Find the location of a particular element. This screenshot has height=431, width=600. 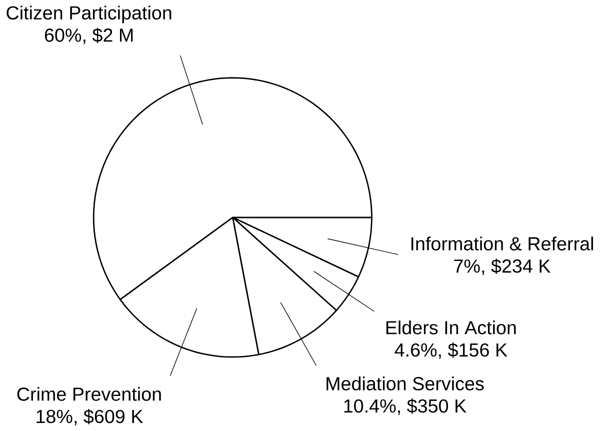

slice-label: Elders In Action is located at coordinates (451, 327).